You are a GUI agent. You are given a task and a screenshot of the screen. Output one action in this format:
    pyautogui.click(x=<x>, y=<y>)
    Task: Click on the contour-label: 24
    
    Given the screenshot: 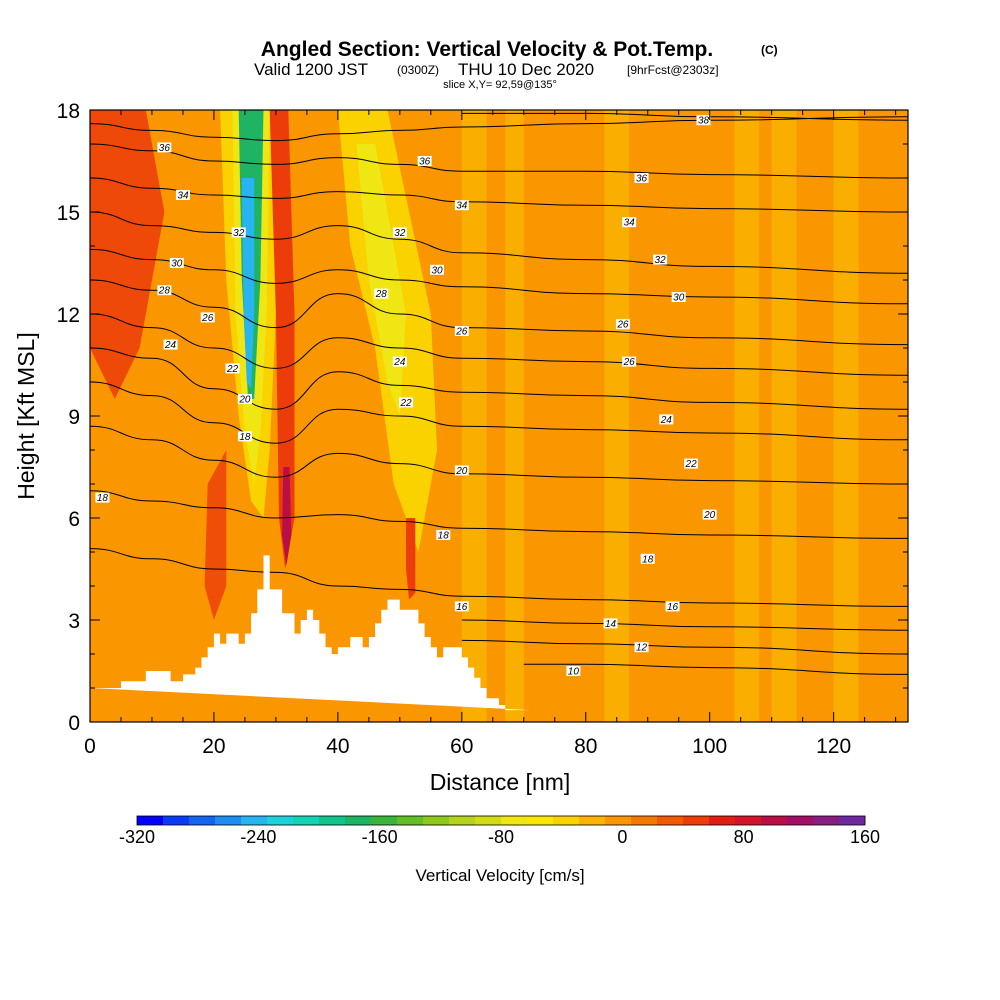 What is the action you would take?
    pyautogui.click(x=170, y=345)
    